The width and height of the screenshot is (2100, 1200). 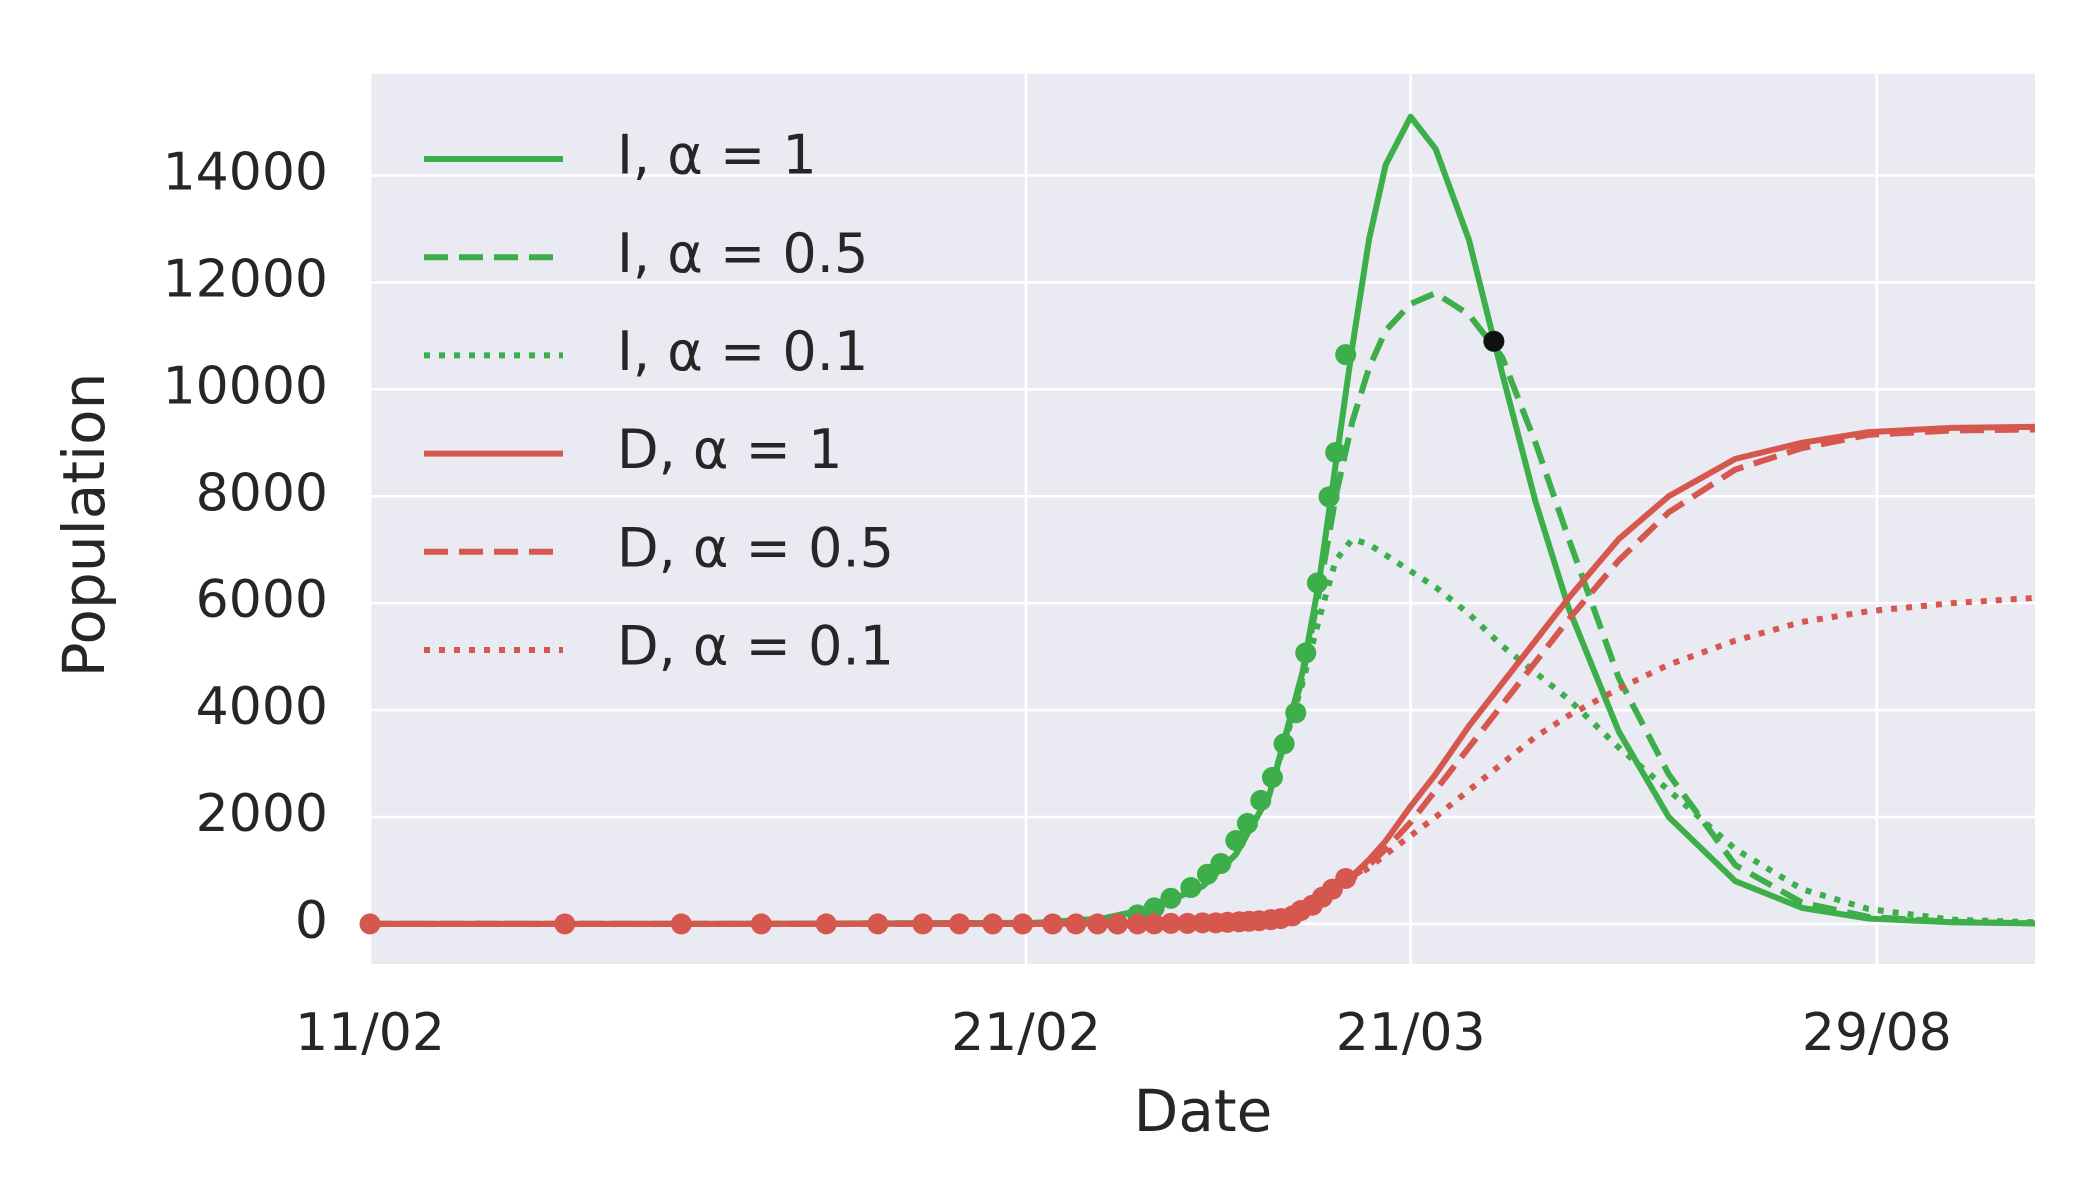 What do you see at coordinates (262, 707) in the screenshot?
I see `y-tick-label: 4000` at bounding box center [262, 707].